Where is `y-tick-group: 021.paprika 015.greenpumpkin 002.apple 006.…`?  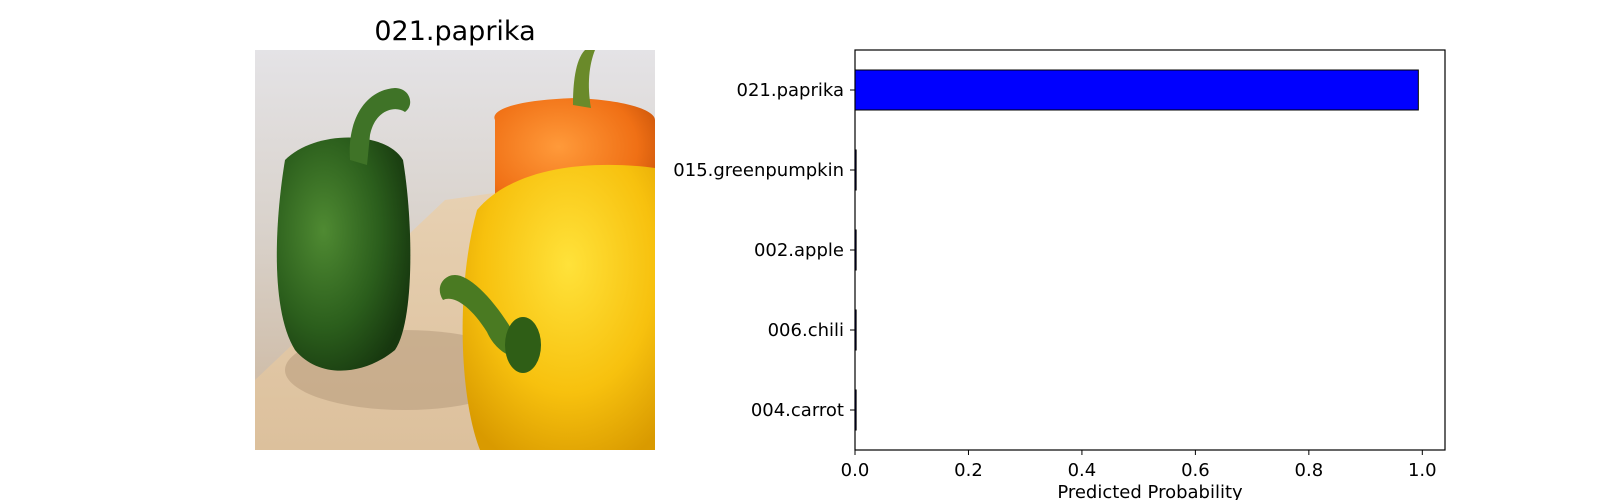 y-tick-group: 021.paprika 015.greenpumpkin 002.apple 006.… is located at coordinates (764, 250).